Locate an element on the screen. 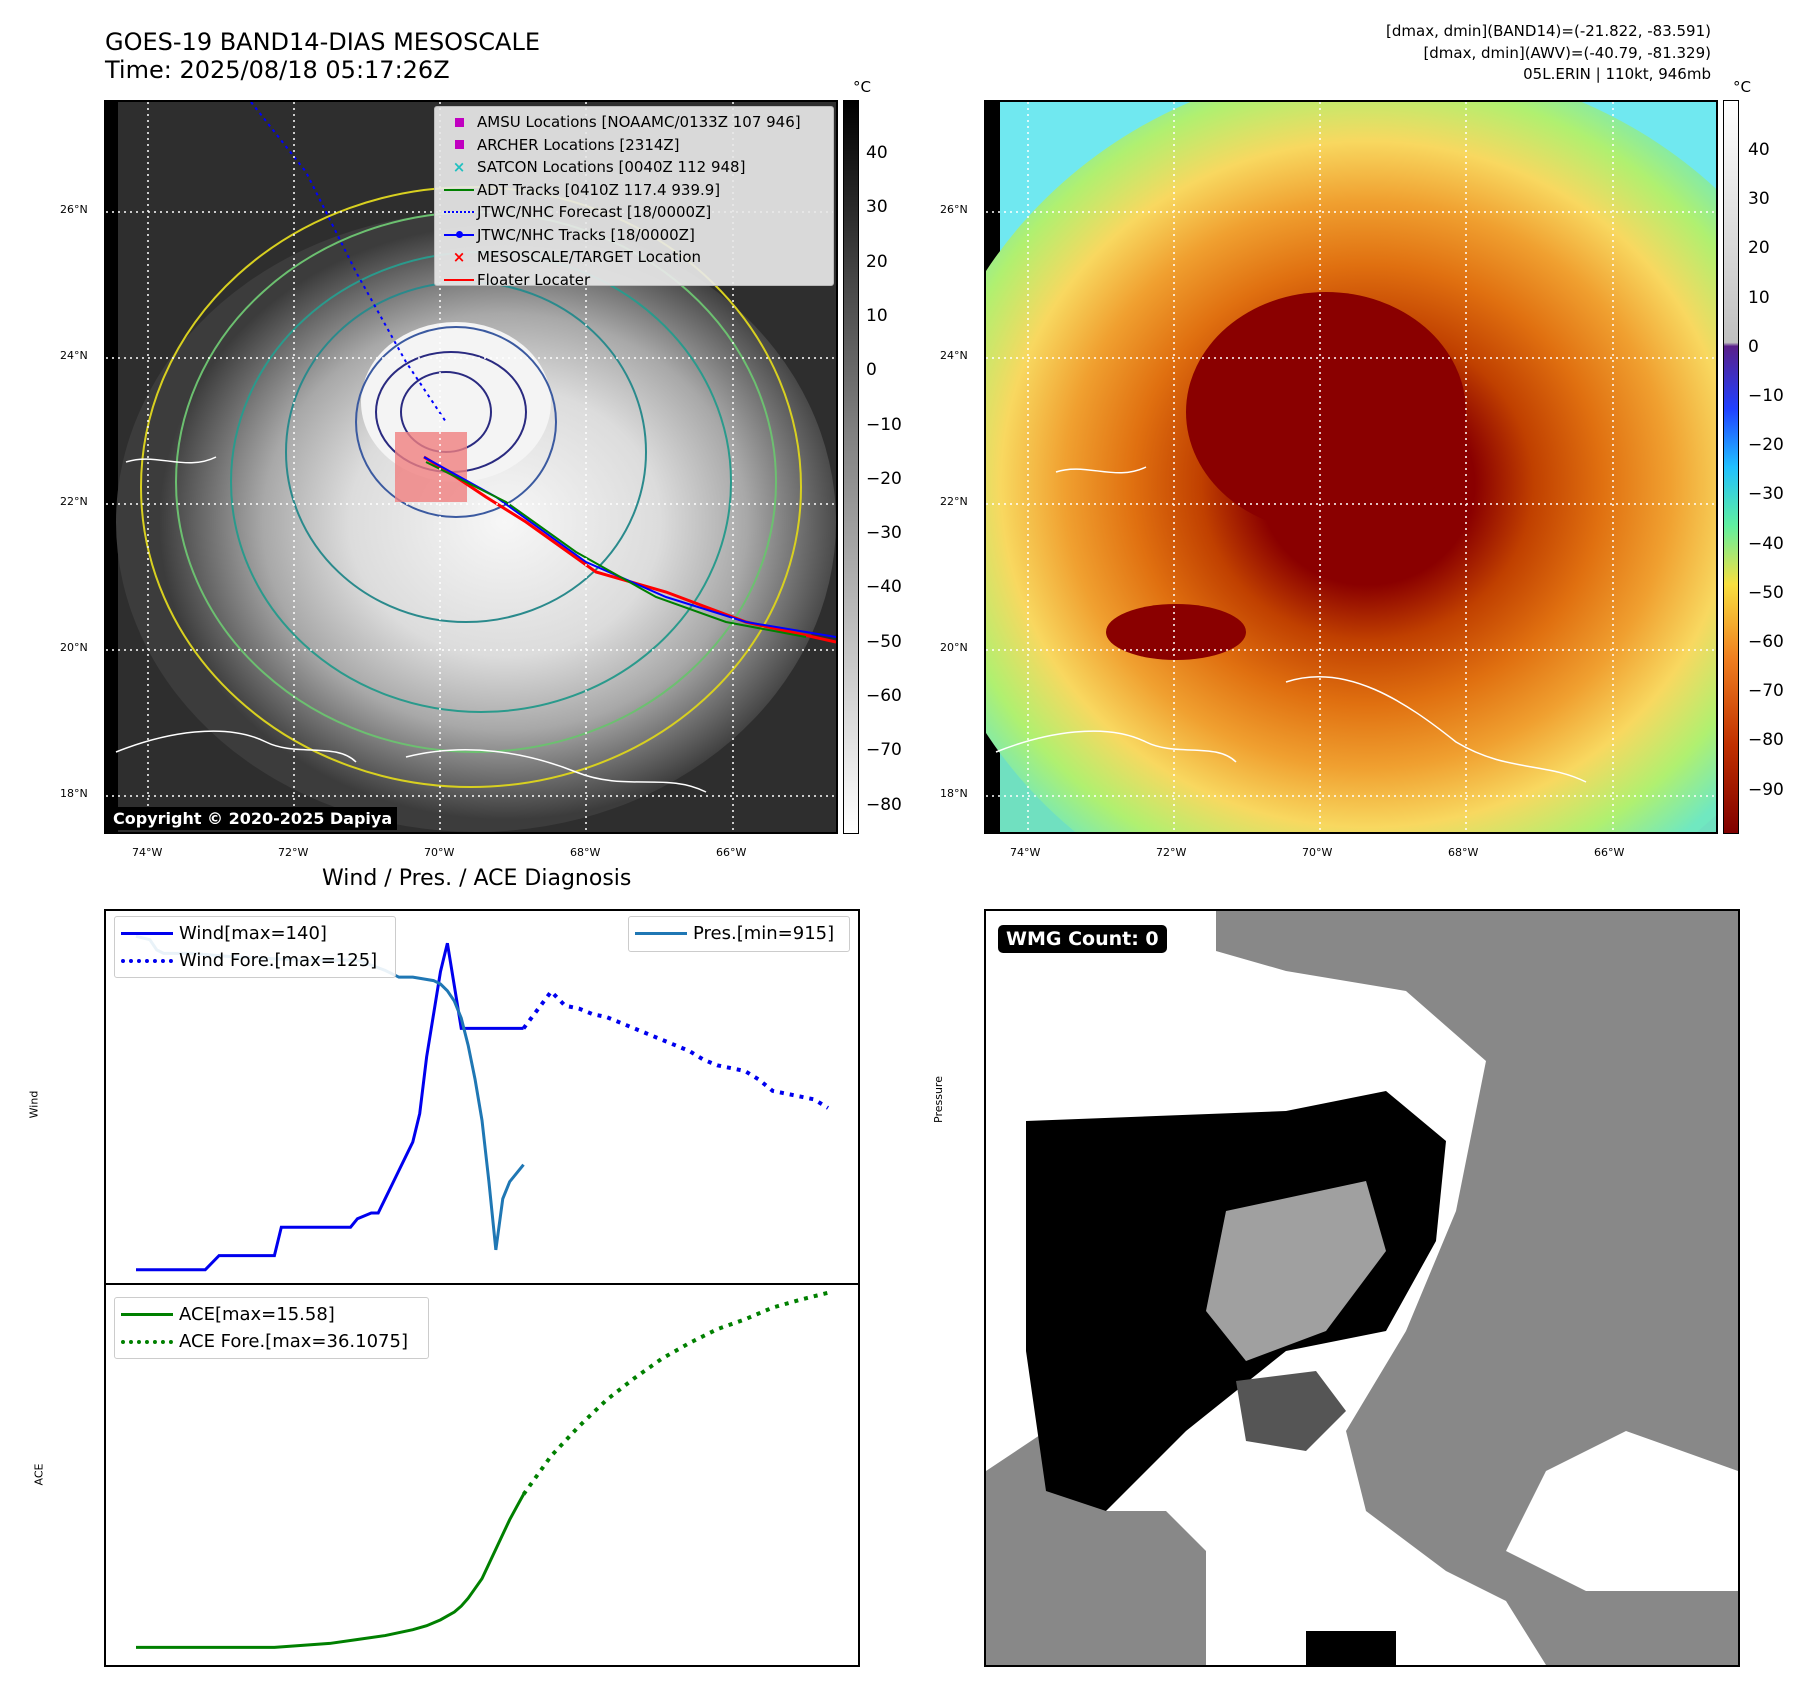 The image size is (1797, 1690). legend-item: JTWC/NHC Forecast [18/0000Z] is located at coordinates (634, 212).